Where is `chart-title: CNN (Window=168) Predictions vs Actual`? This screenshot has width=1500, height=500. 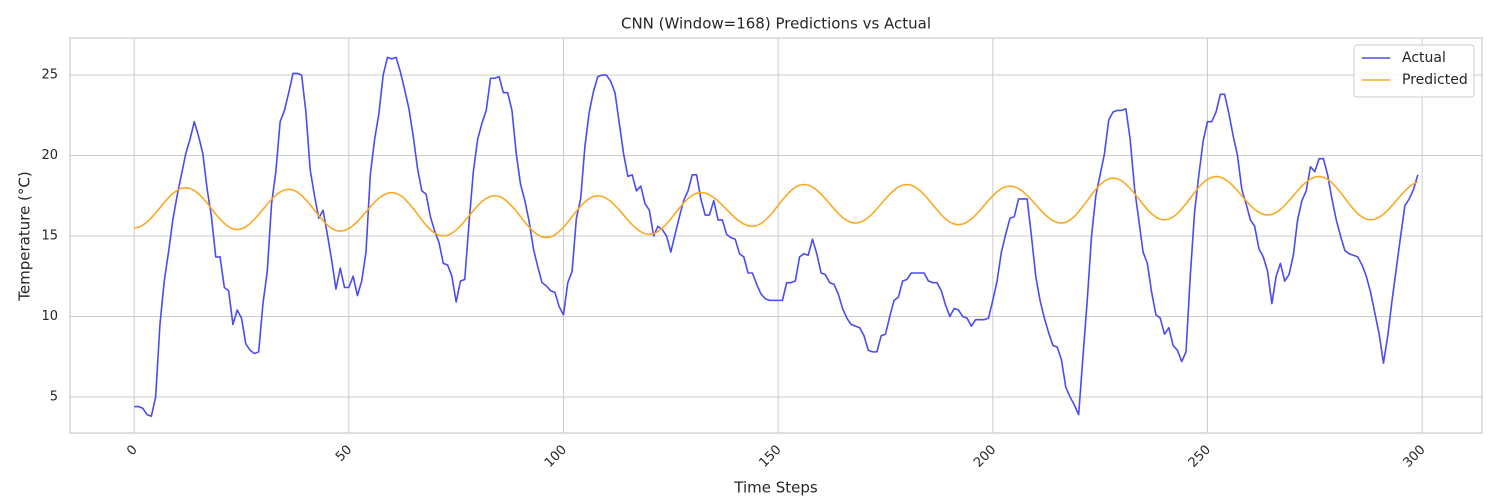 chart-title: CNN (Window=168) Predictions vs Actual is located at coordinates (776, 24).